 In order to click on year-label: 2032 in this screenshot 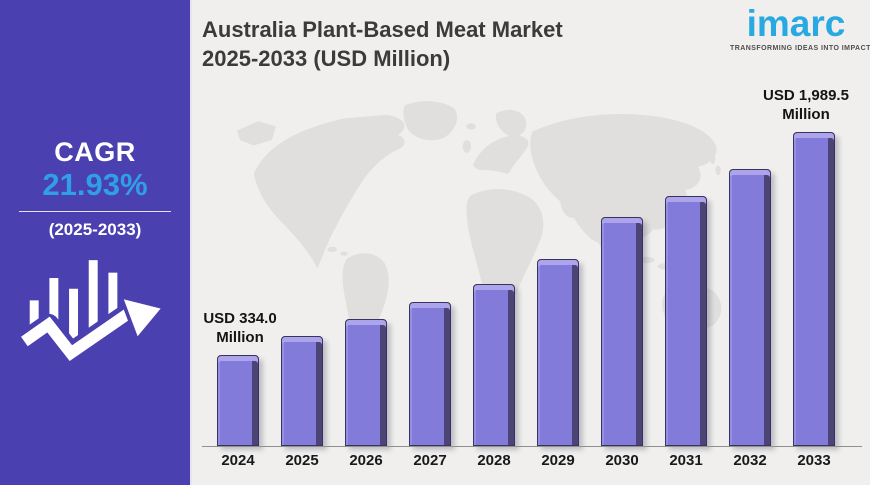, I will do `click(750, 460)`.